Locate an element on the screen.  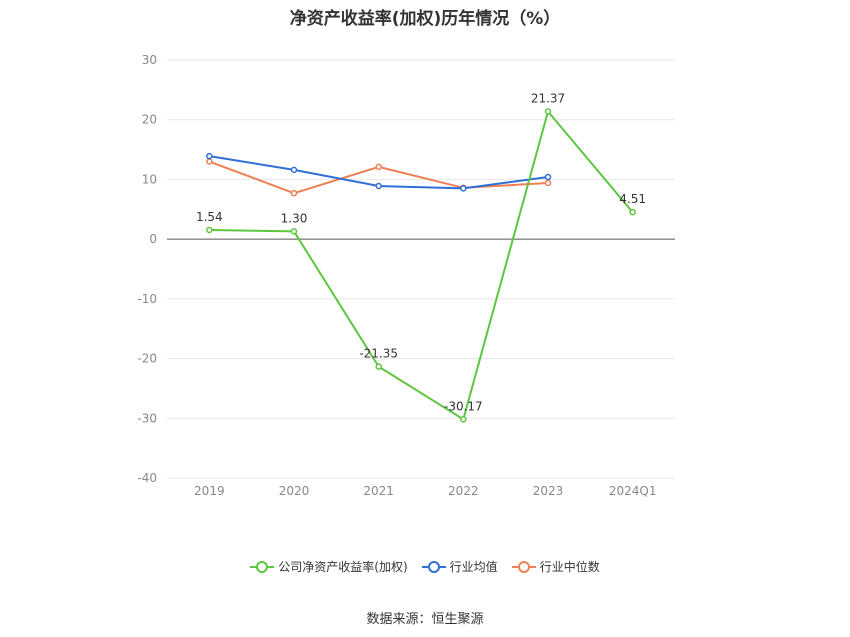
y-tick-label: -40 is located at coordinates (147, 478).